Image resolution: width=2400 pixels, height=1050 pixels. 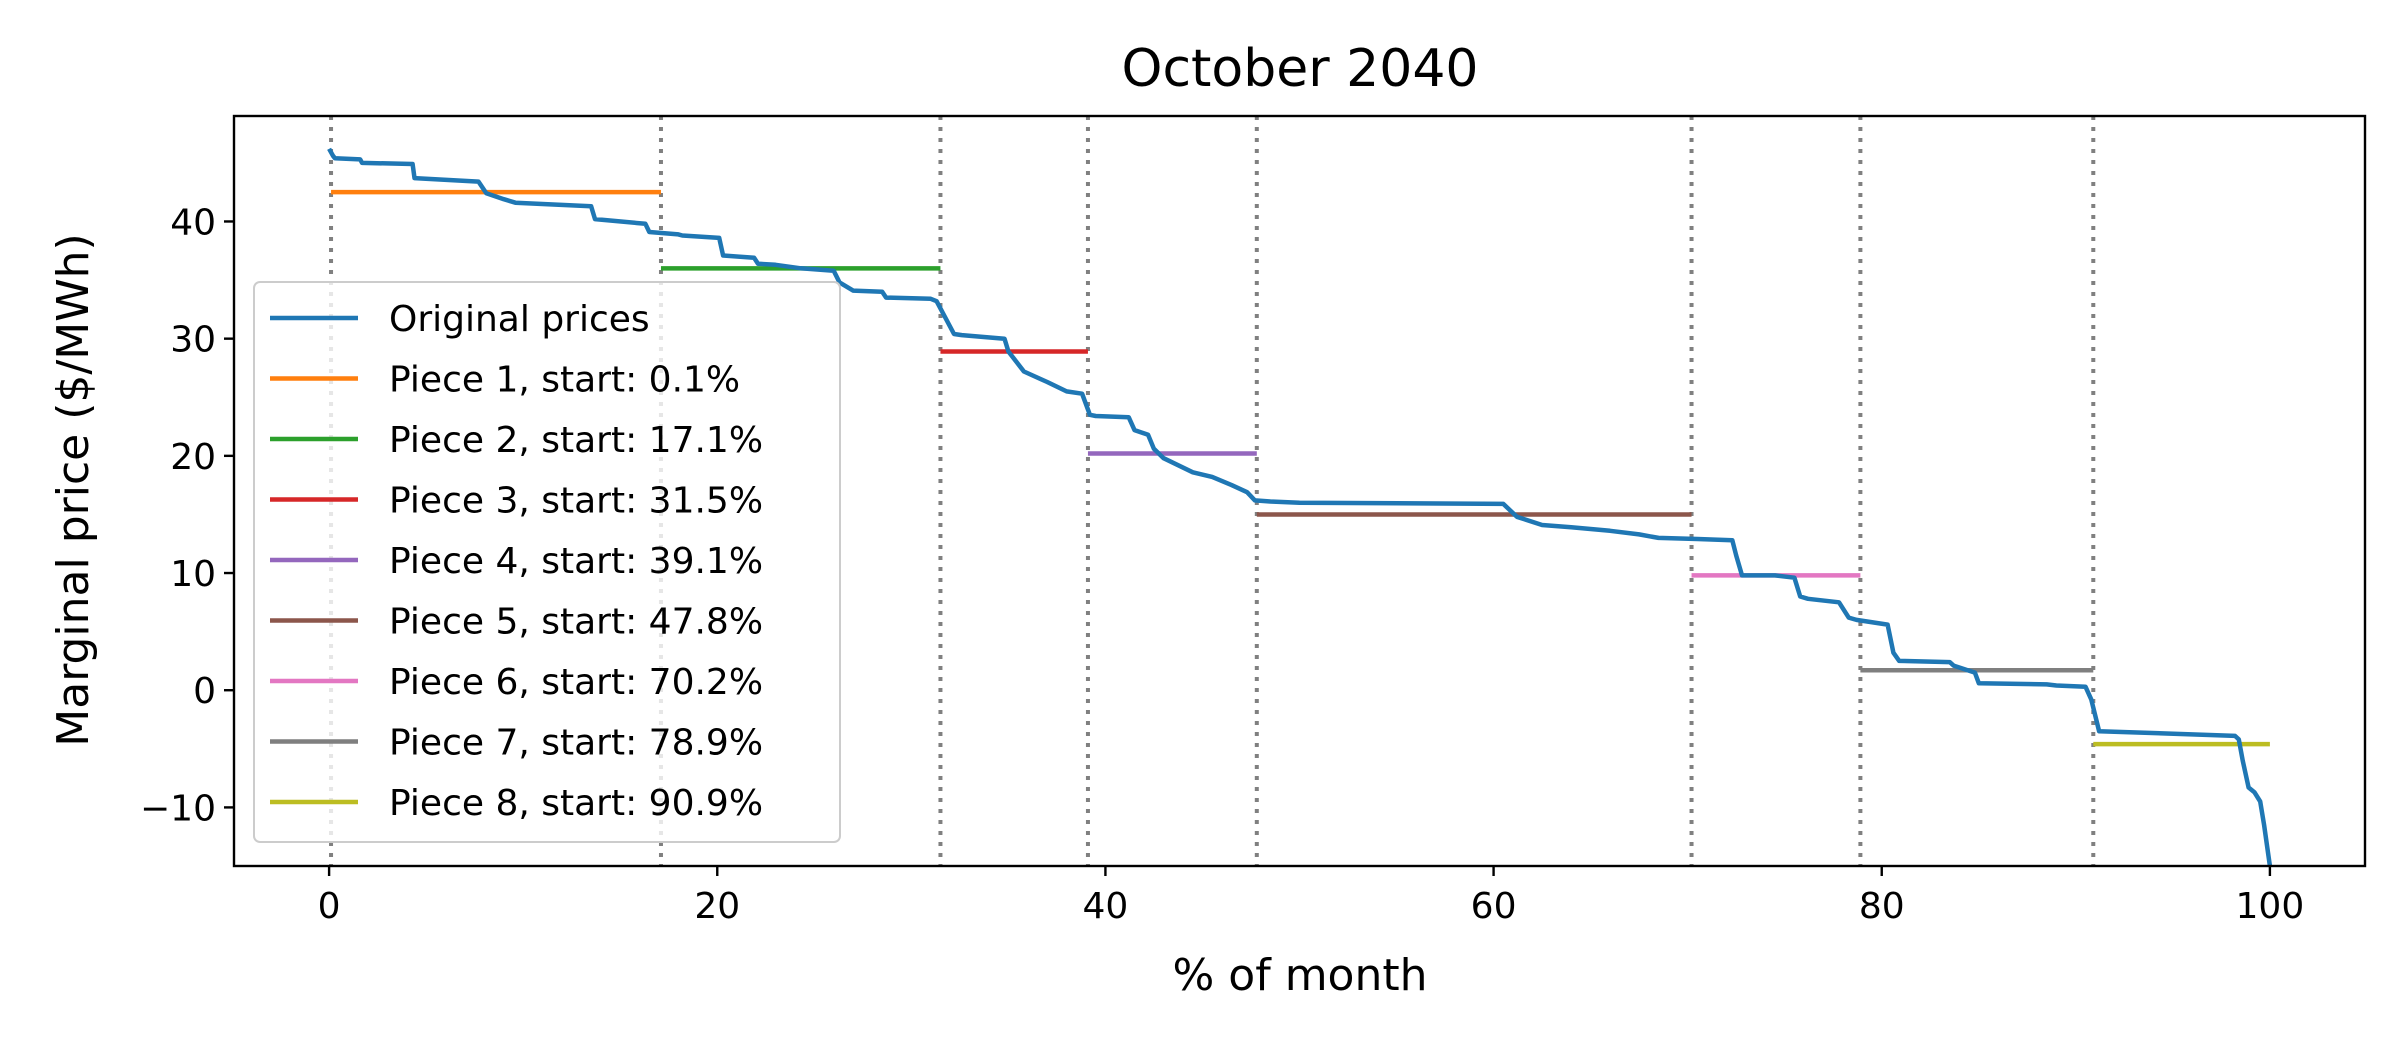 I want to click on legend-label: Piece 1, start: 0.1%, so click(x=564, y=380).